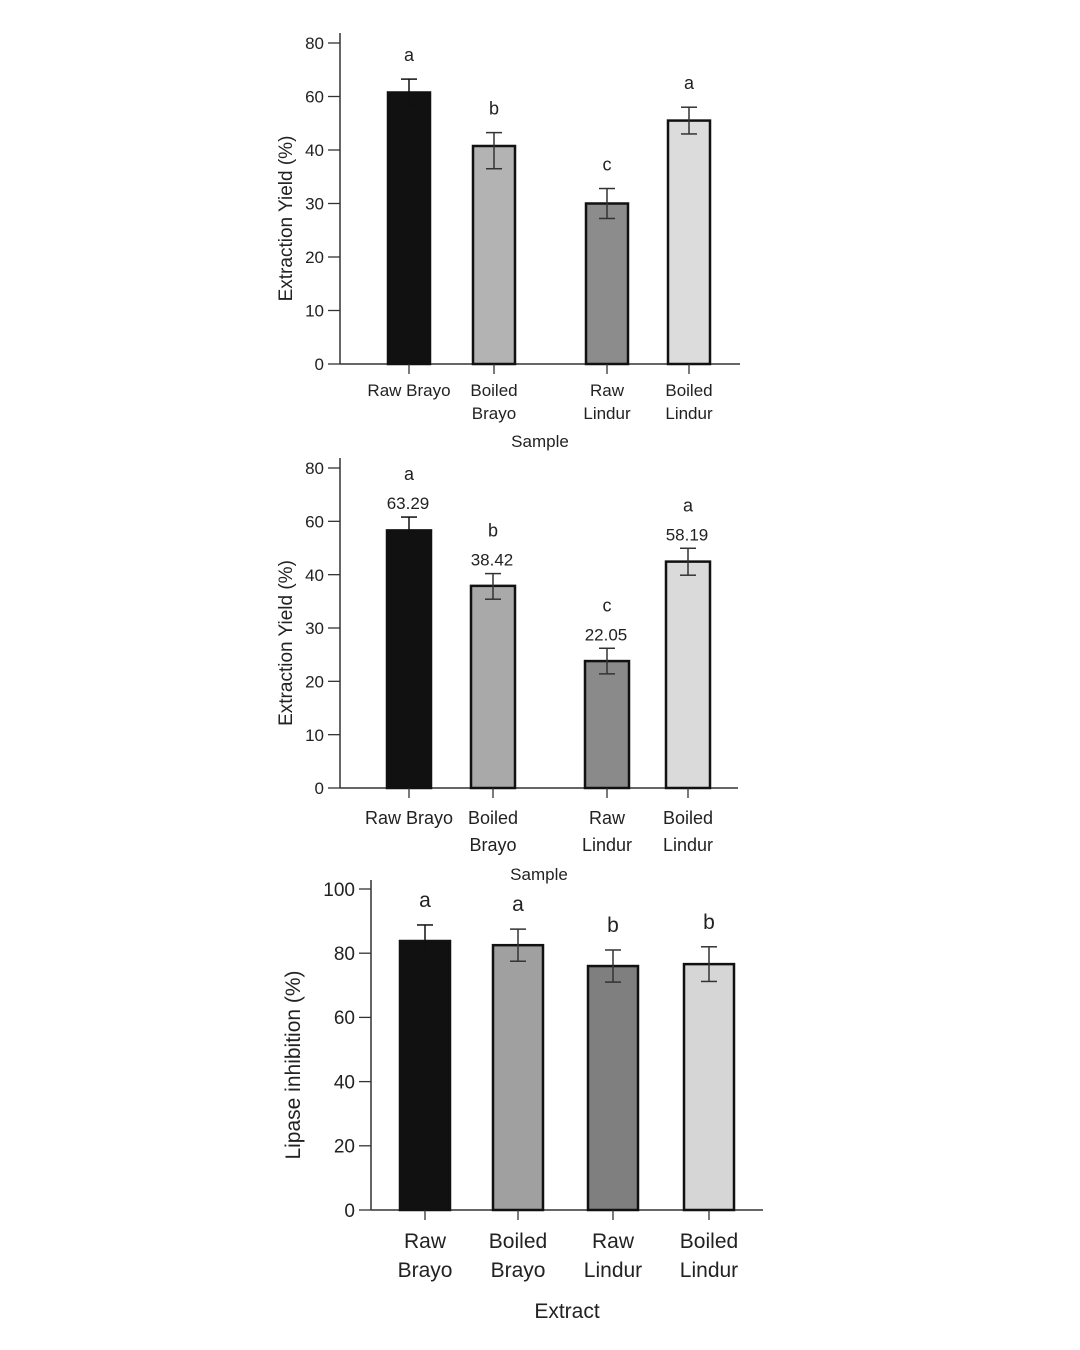  What do you see at coordinates (339, 890) in the screenshot?
I see `y-tick-label: 100` at bounding box center [339, 890].